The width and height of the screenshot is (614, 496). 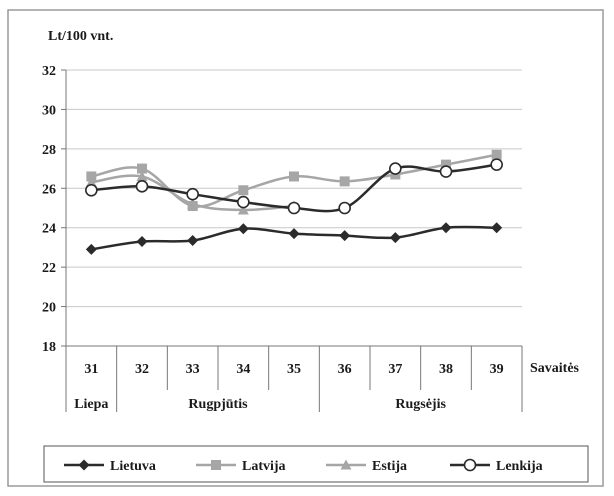 I want to click on legend-box, so click(x=316, y=464).